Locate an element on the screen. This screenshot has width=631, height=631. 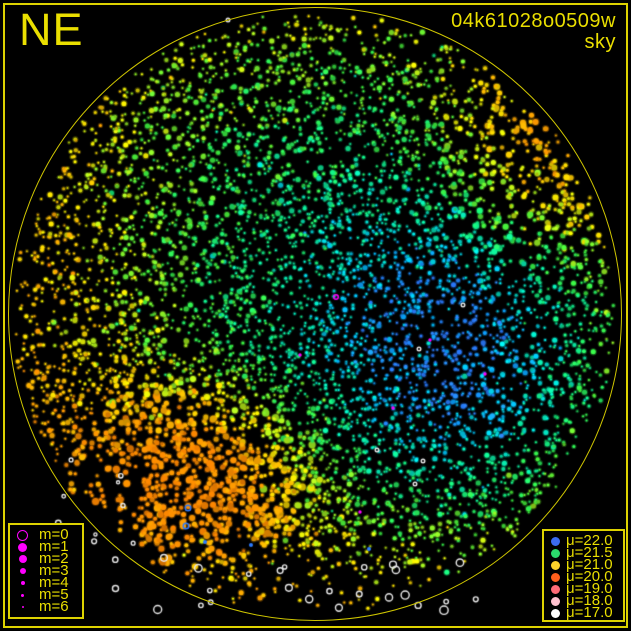
color-legend-row: μ=17.0 is located at coordinates (584, 612).